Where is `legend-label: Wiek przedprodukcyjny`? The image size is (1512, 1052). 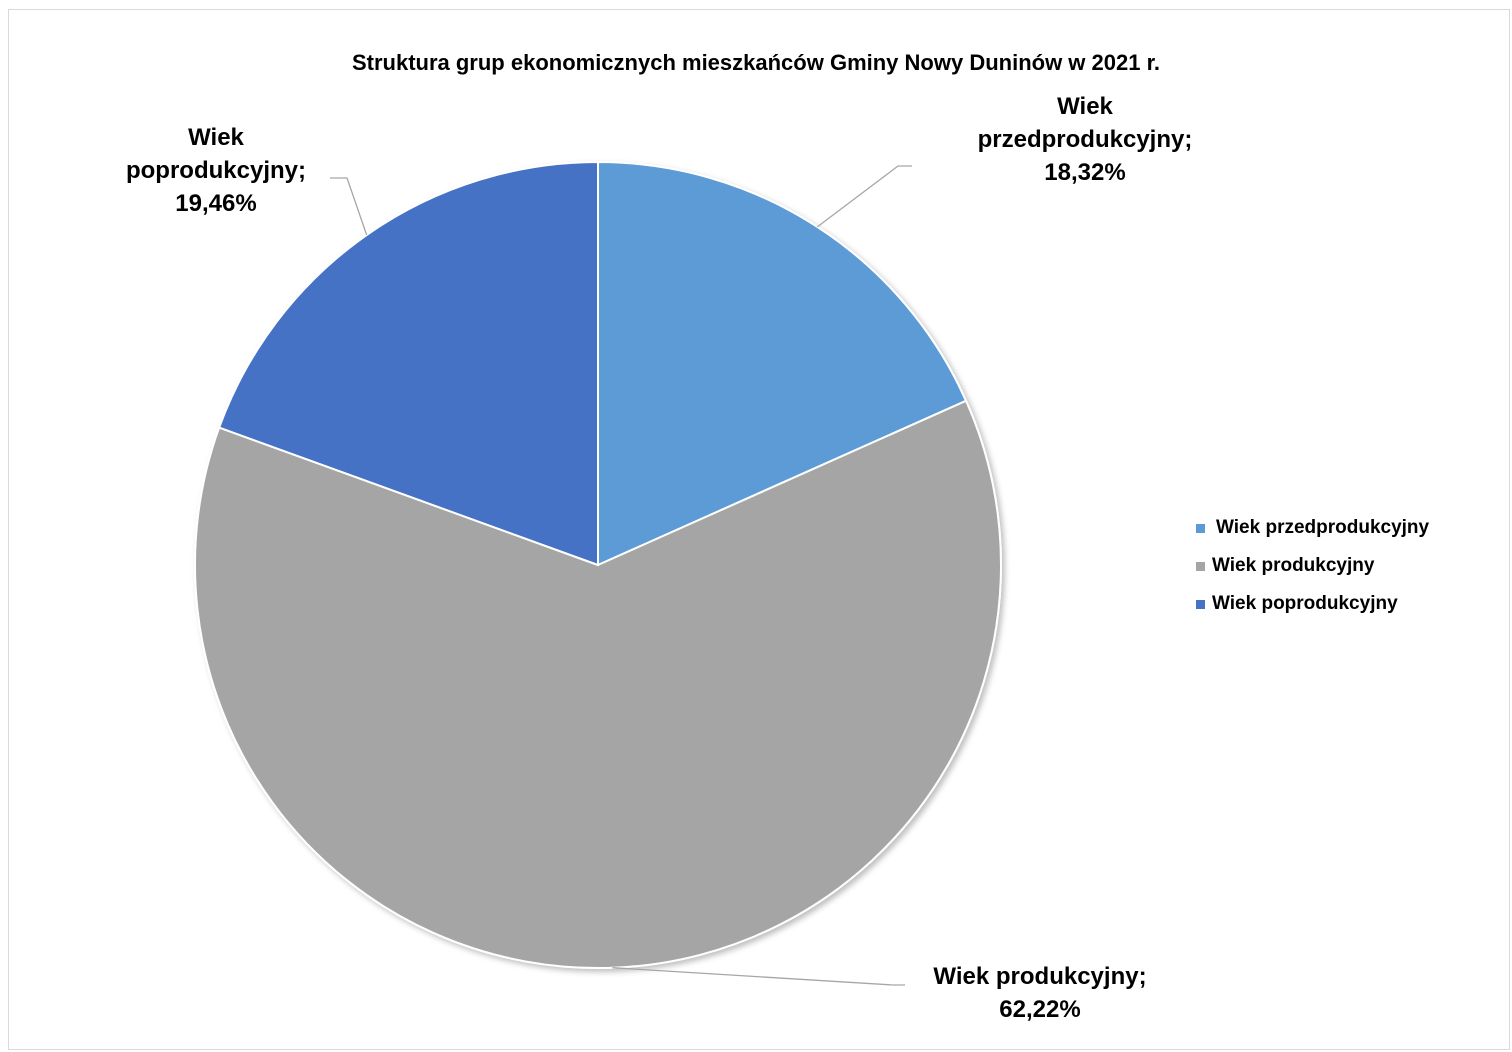
legend-label: Wiek przedprodukcyjny is located at coordinates (1323, 527).